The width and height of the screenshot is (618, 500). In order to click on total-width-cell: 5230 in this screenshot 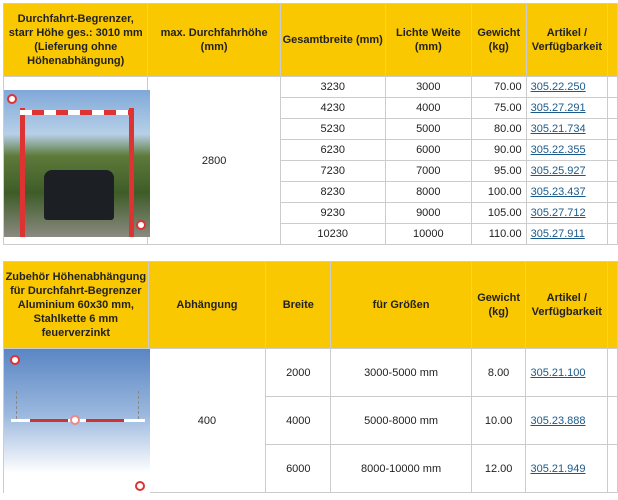, I will do `click(332, 129)`.